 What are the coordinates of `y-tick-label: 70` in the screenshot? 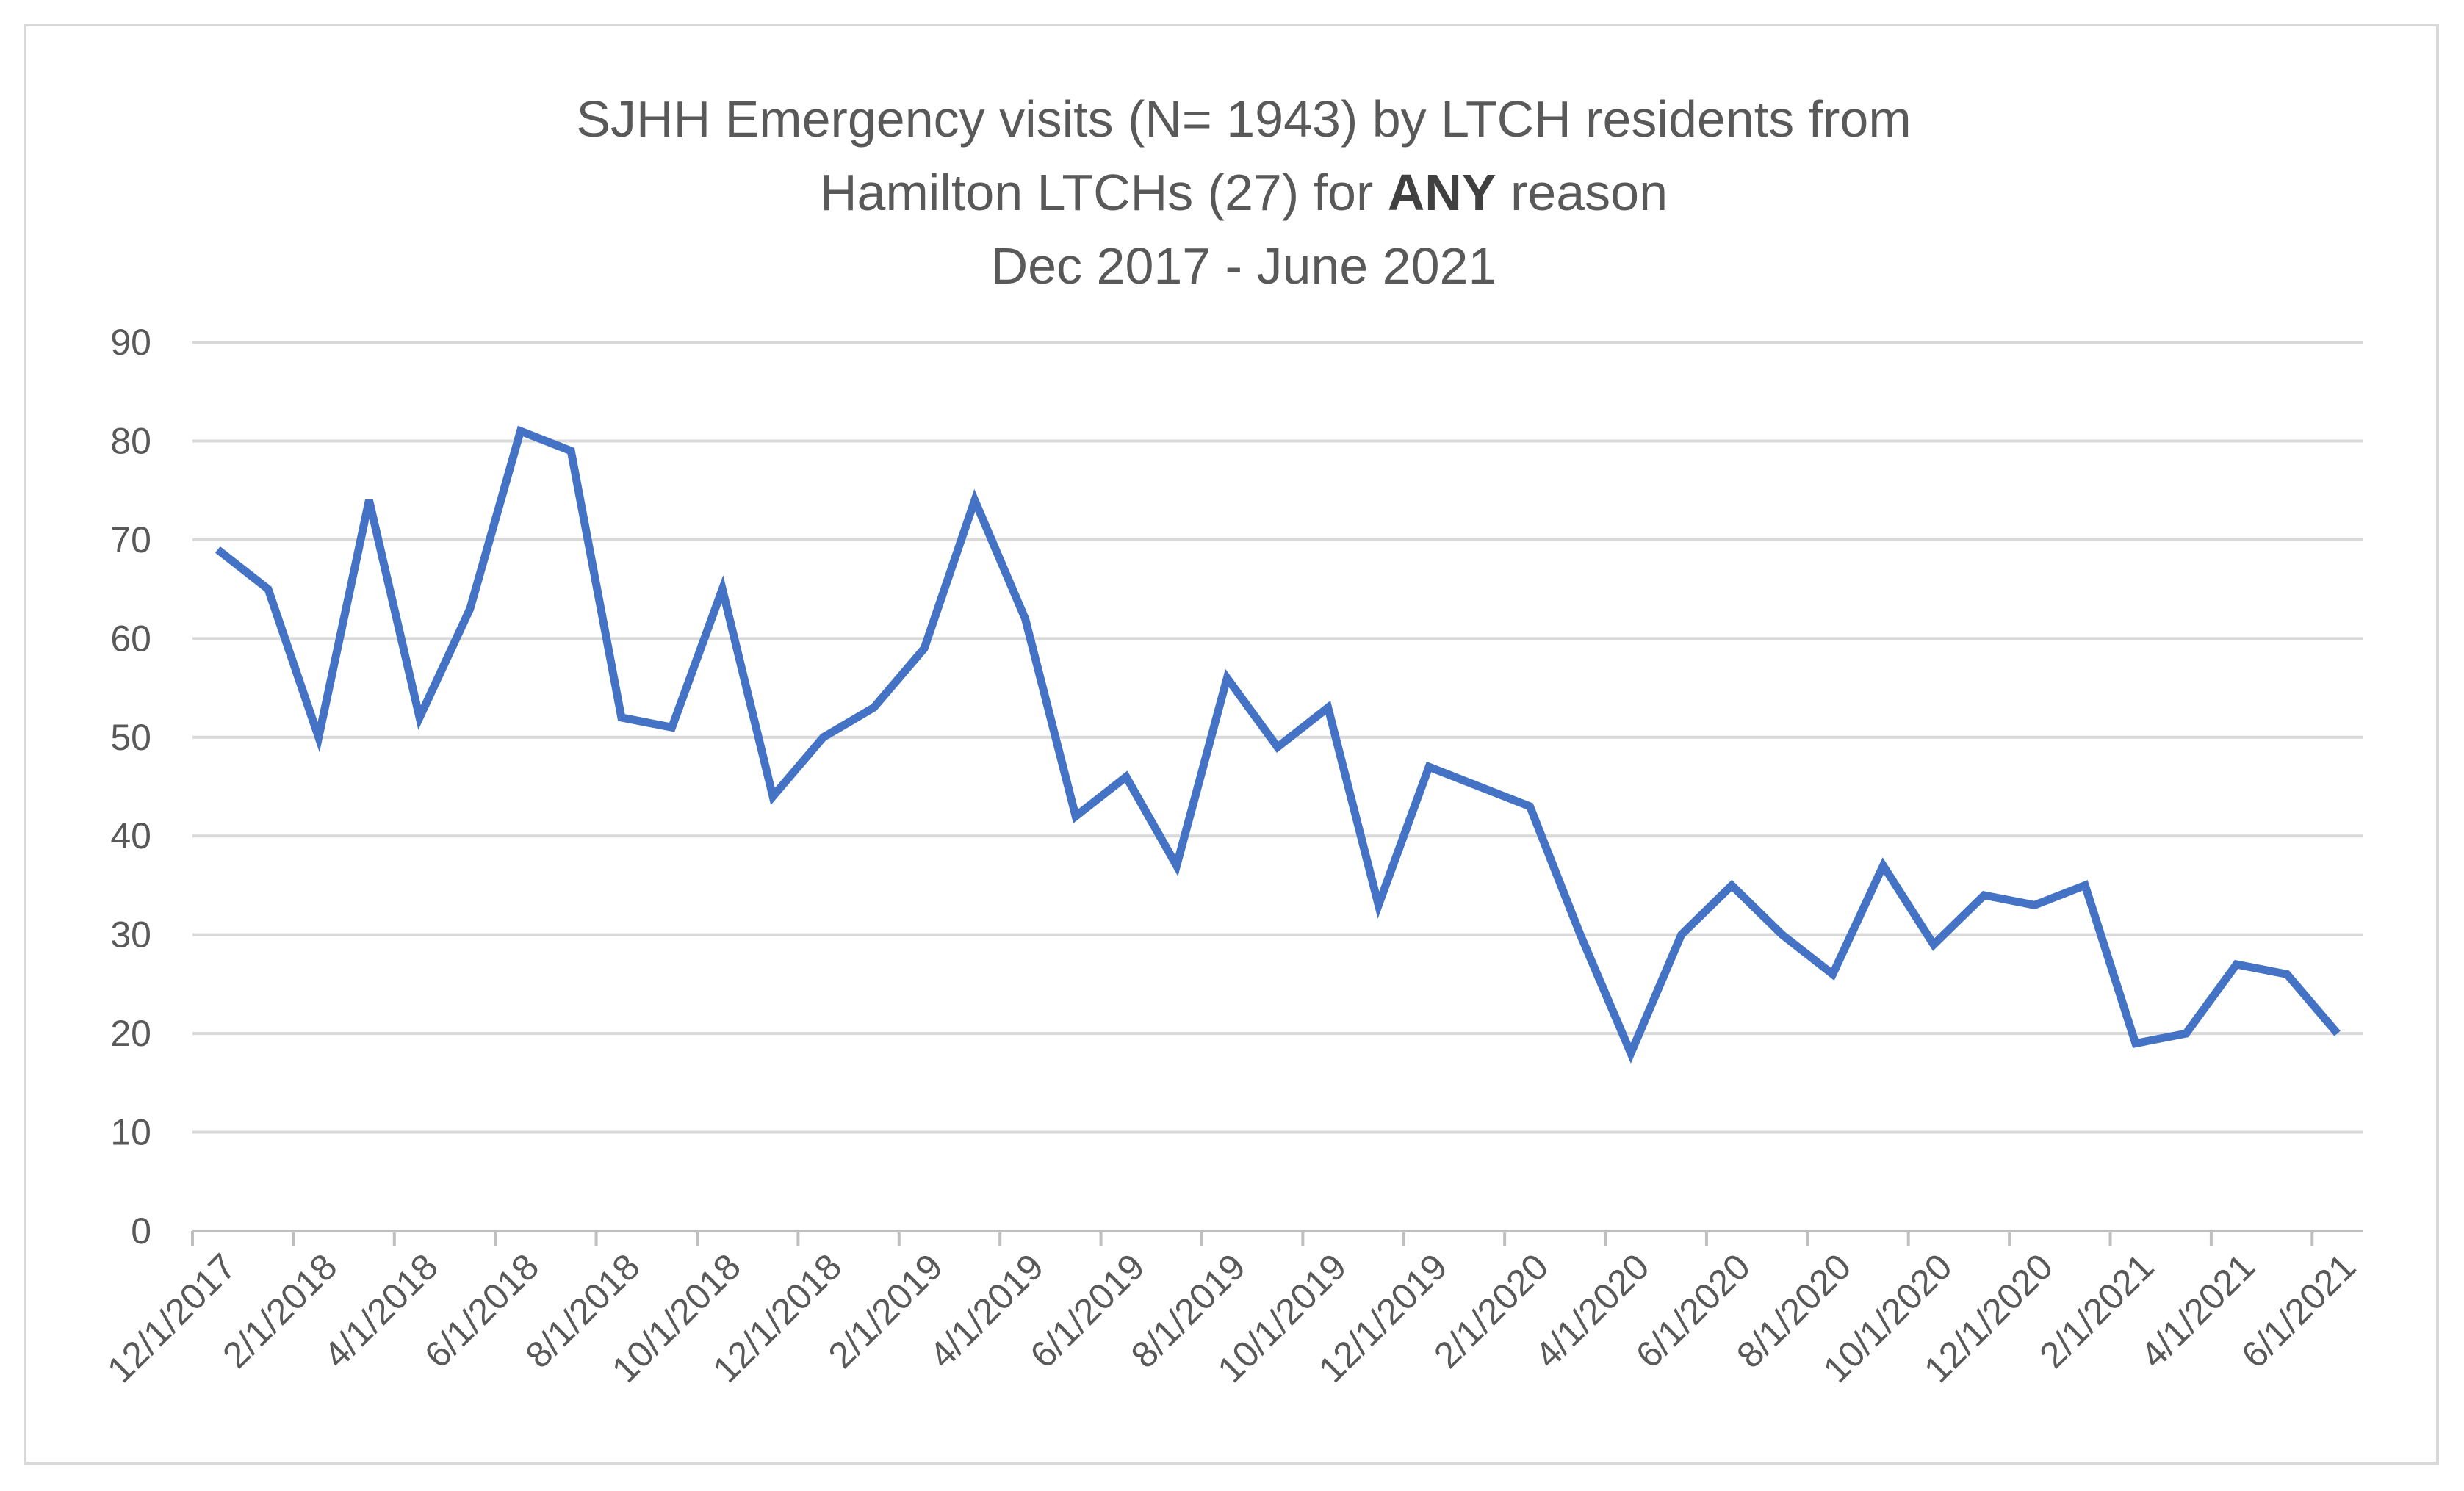 It's located at (130, 540).